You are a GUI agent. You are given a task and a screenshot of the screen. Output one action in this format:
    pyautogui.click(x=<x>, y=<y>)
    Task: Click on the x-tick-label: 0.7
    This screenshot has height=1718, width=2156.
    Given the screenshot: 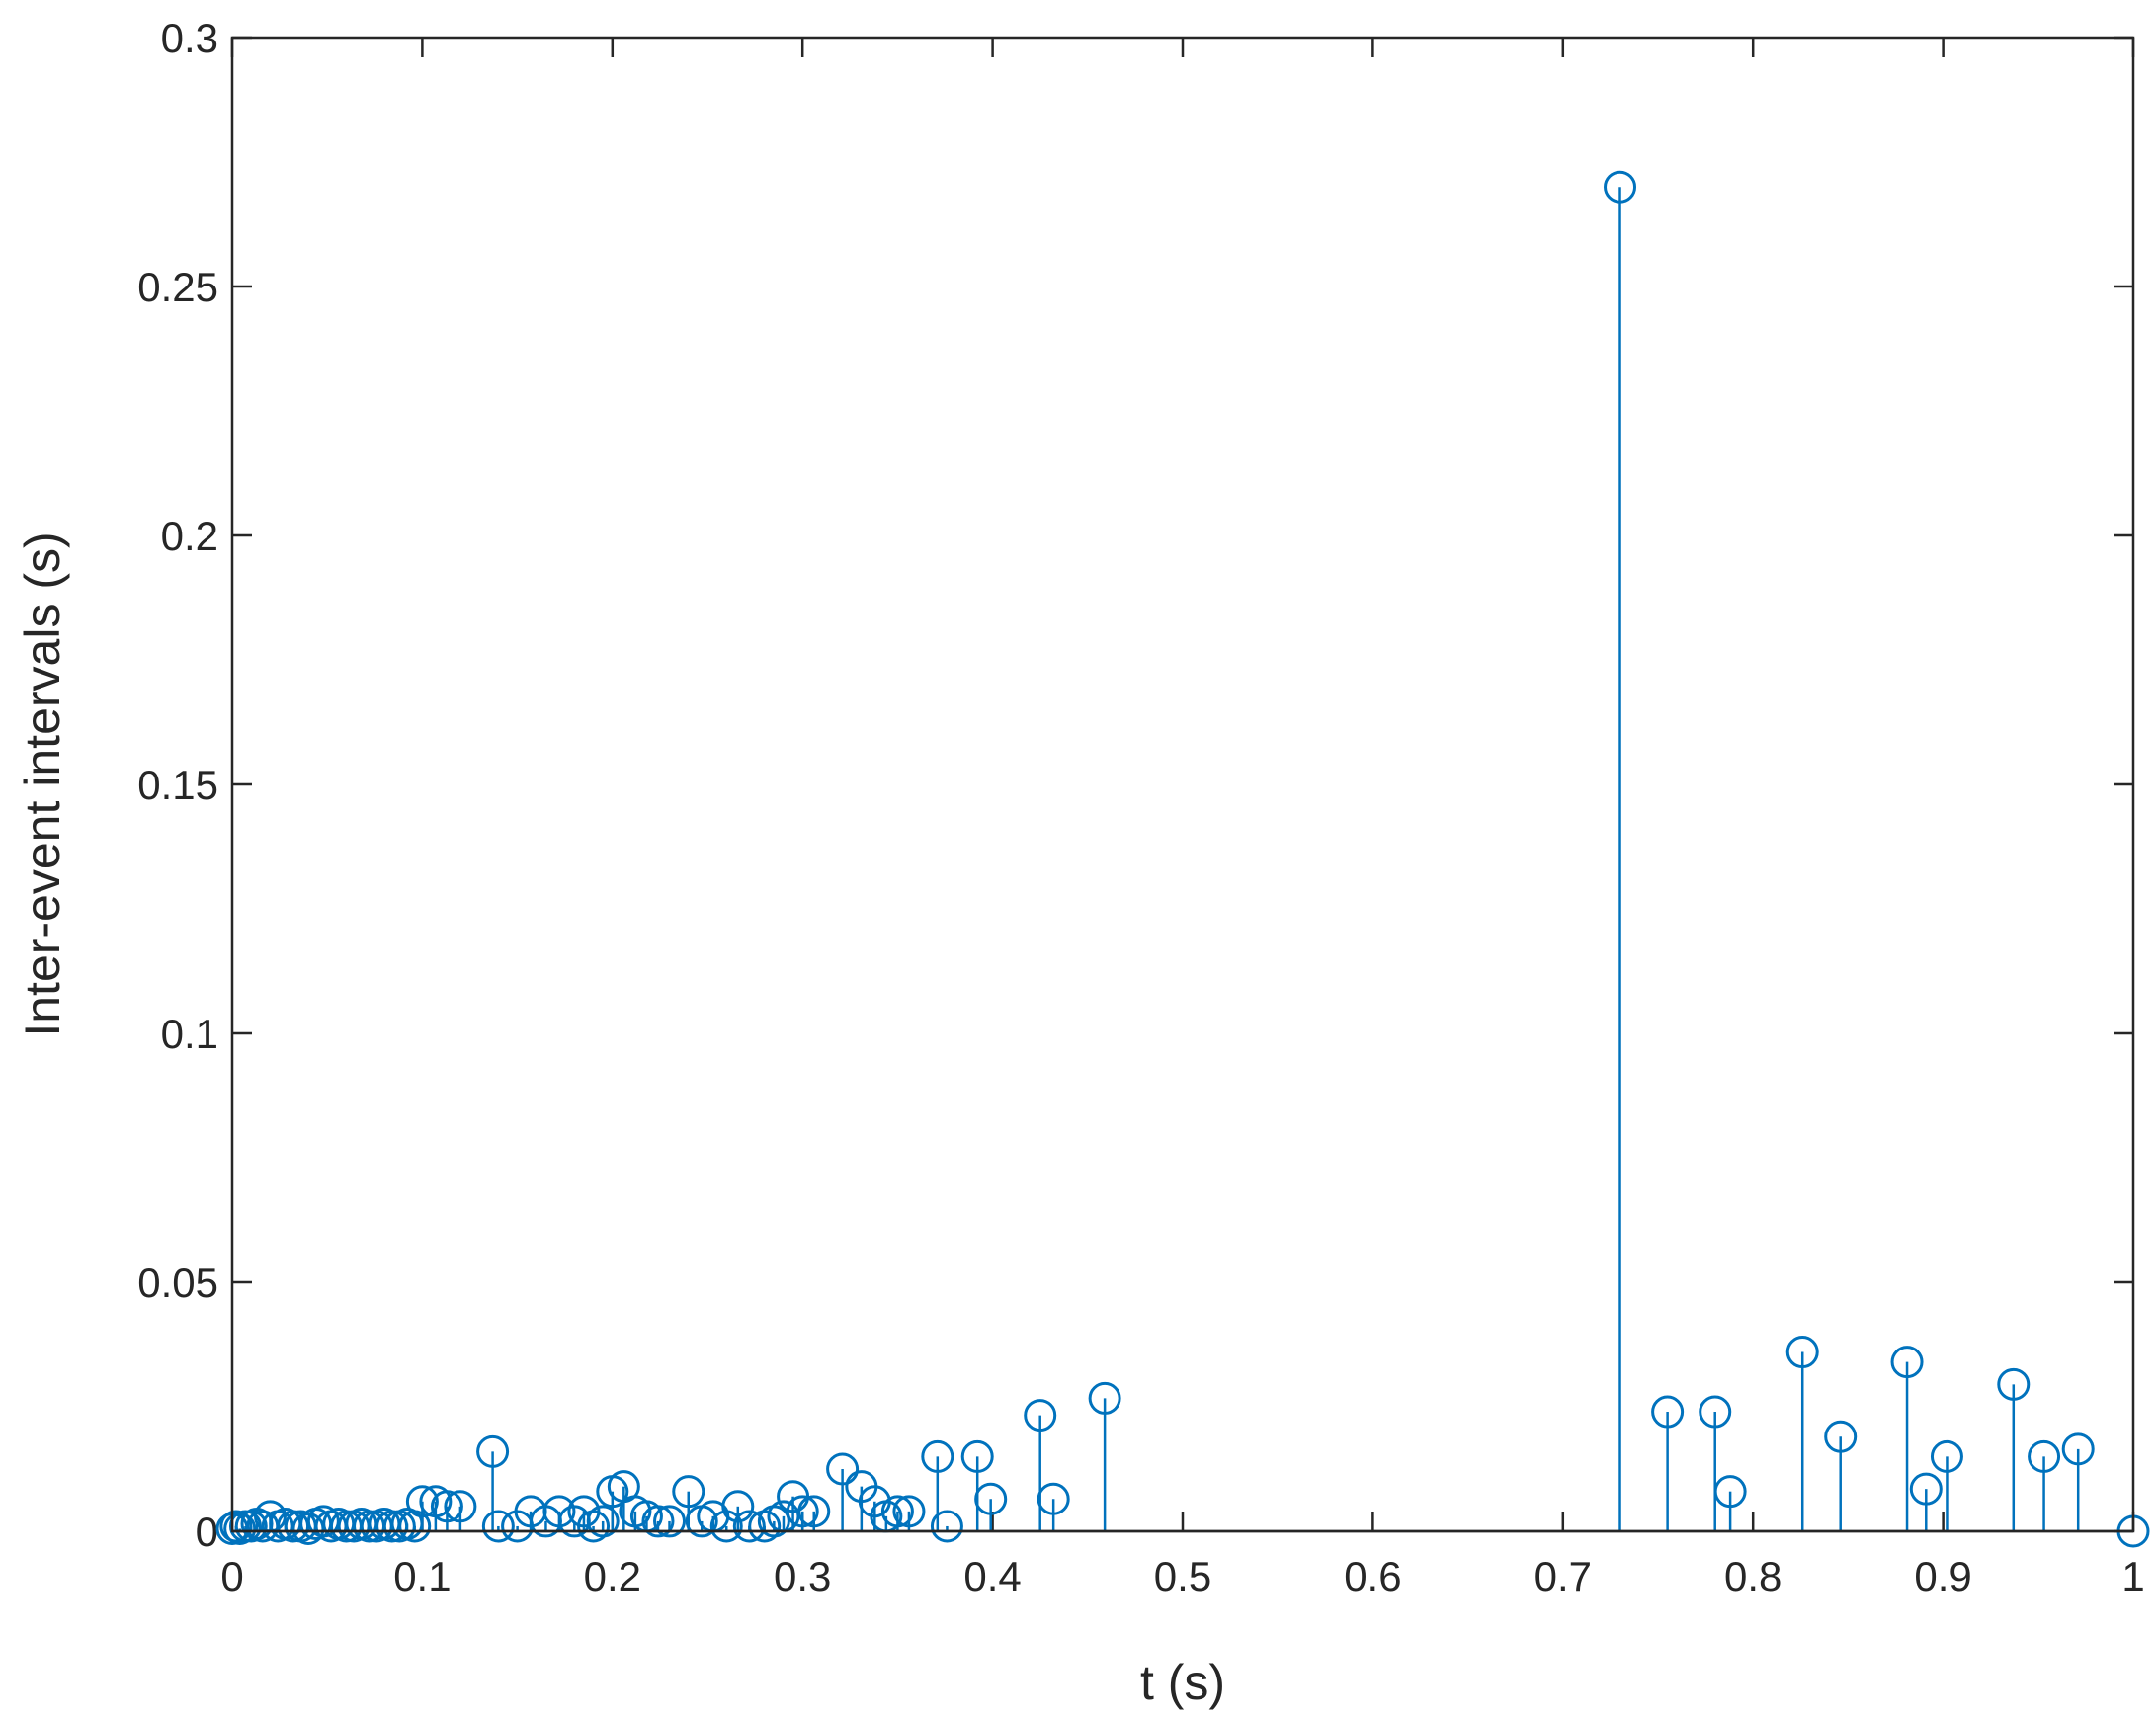 What is the action you would take?
    pyautogui.click(x=1563, y=1576)
    